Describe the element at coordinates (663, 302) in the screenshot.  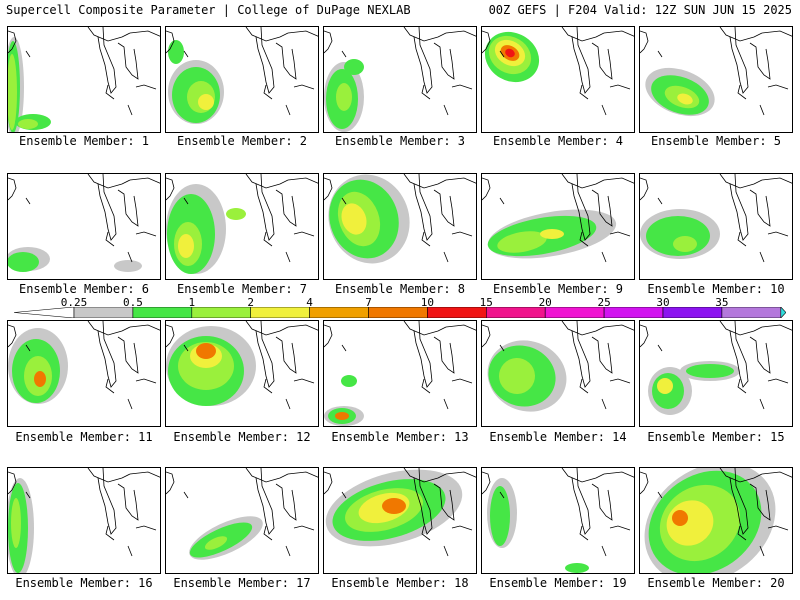
I see `colorbar-tick-label: 30` at that location.